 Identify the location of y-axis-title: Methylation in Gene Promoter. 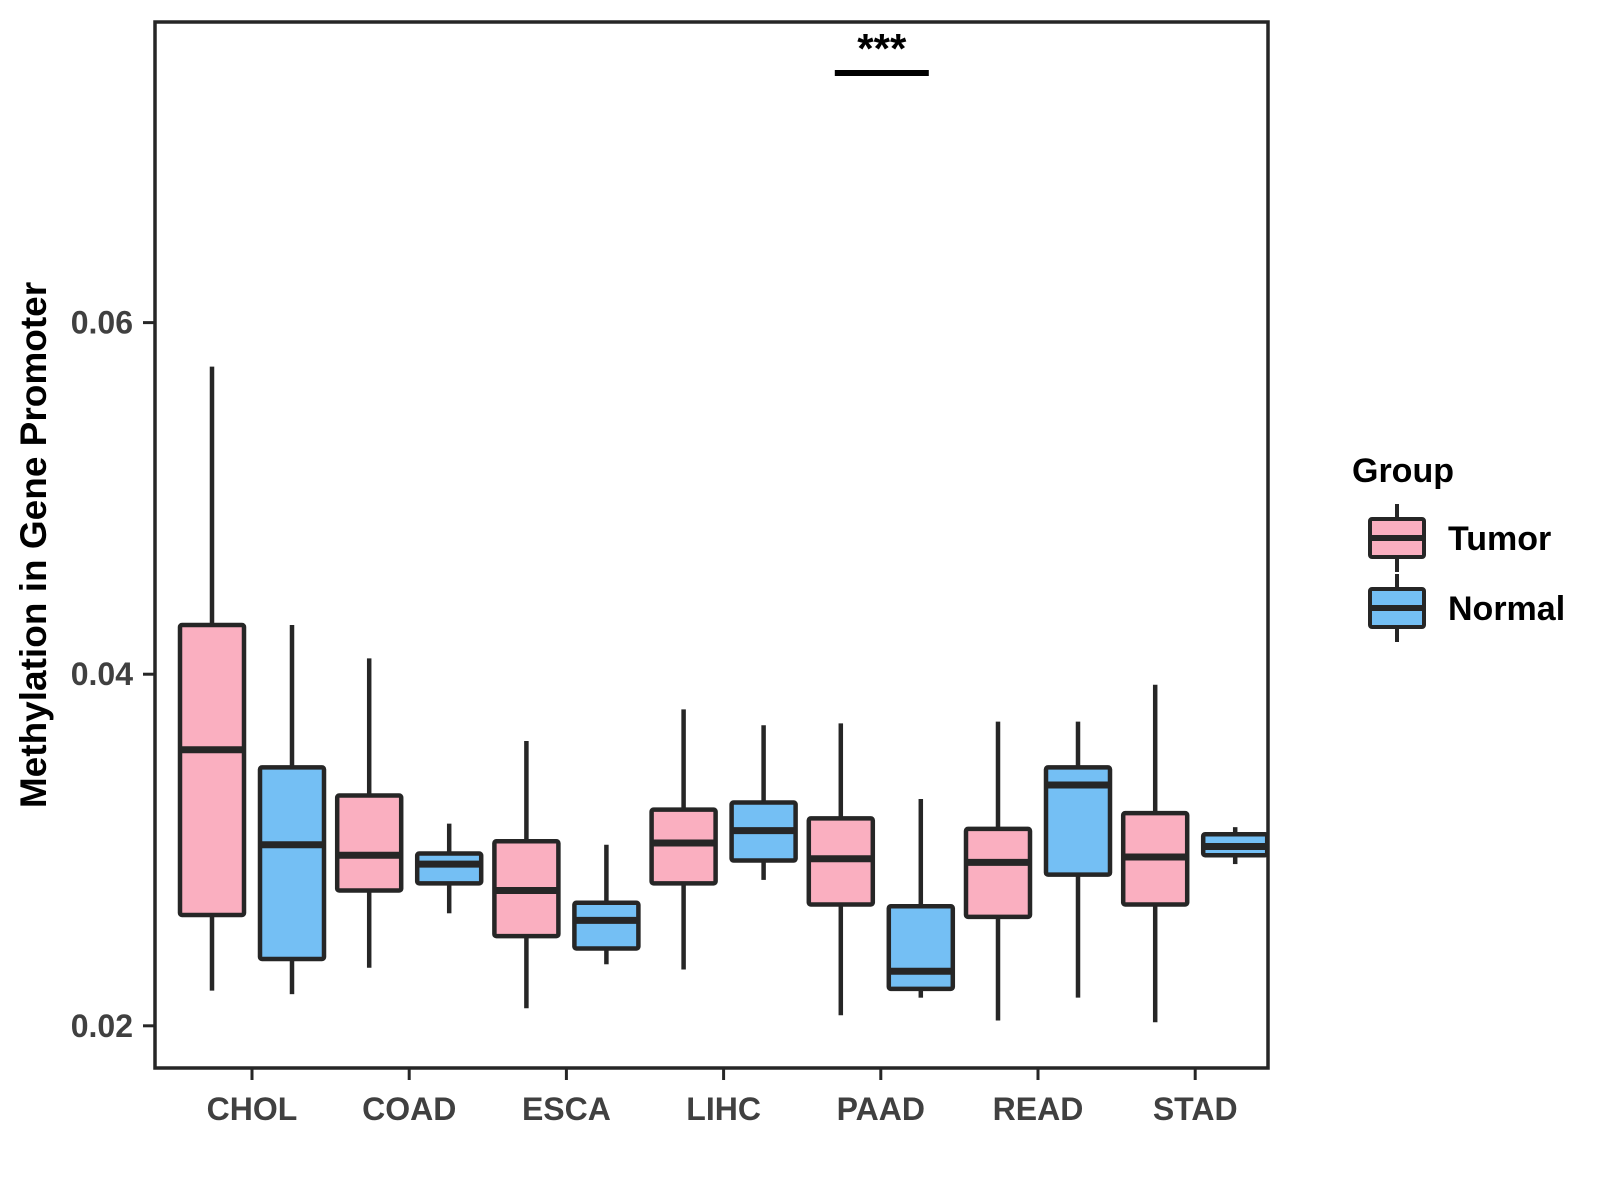
(33, 545).